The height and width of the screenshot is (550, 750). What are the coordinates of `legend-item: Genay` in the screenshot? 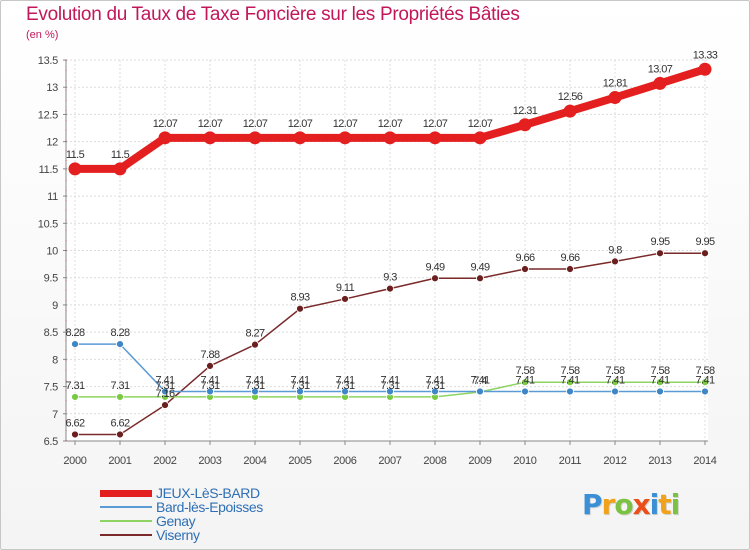 It's located at (181, 521).